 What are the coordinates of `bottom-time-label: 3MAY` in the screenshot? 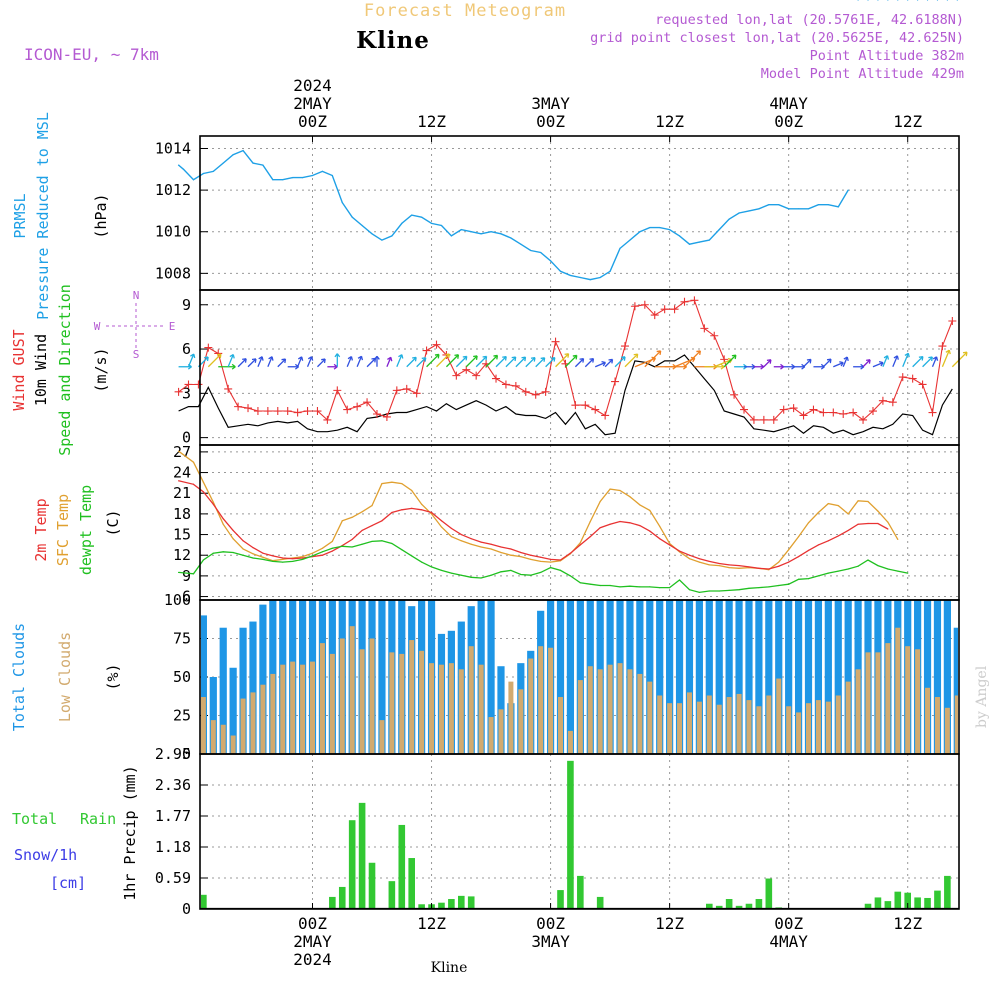 It's located at (550, 941).